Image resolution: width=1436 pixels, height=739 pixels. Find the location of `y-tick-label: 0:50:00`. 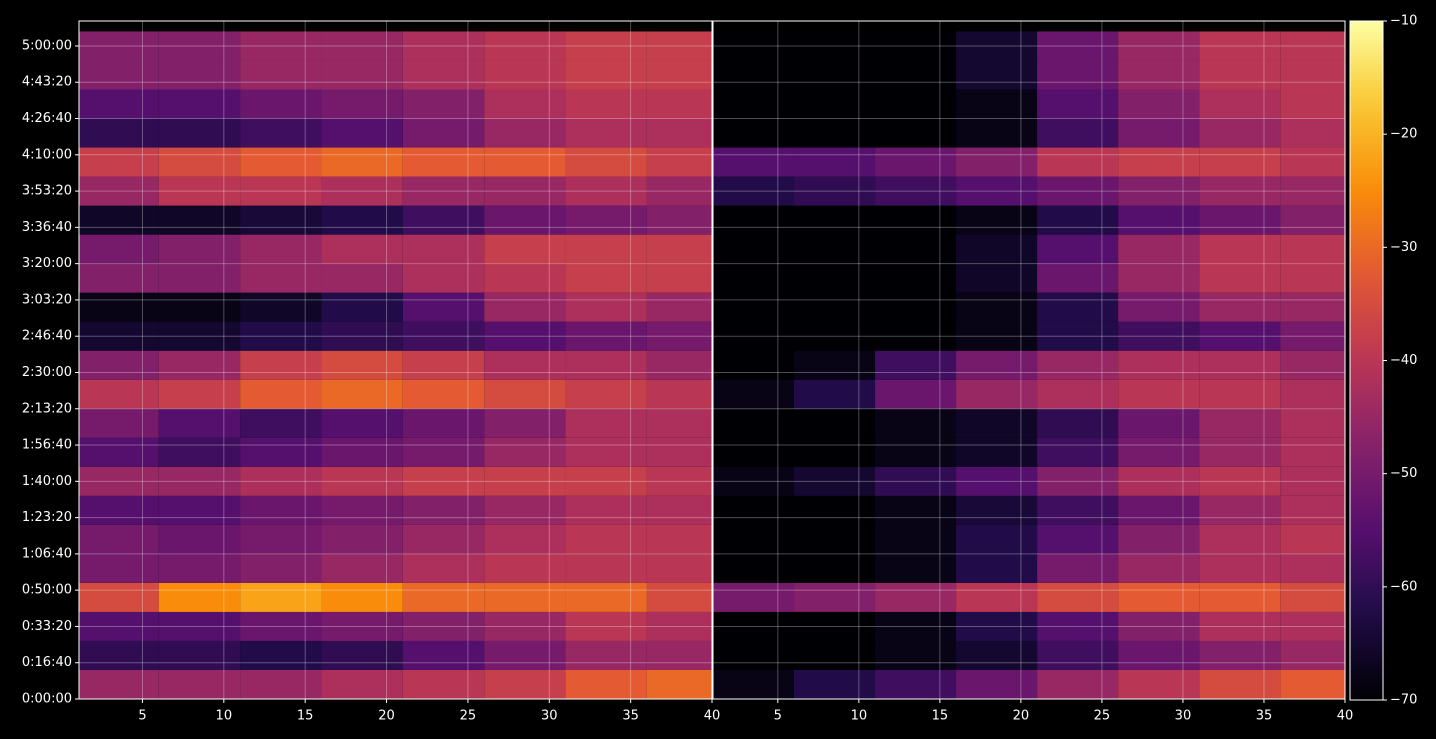

y-tick-label: 0:50:00 is located at coordinates (47, 590).